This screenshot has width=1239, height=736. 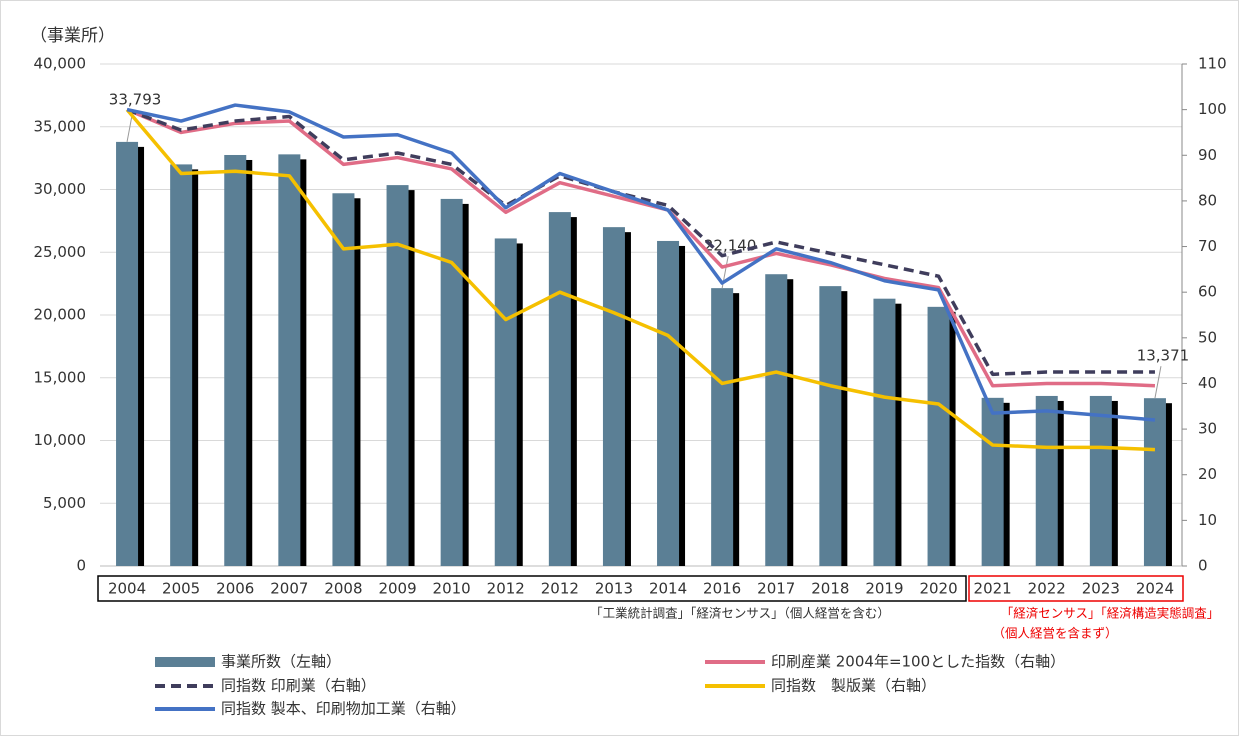 What do you see at coordinates (1207, 155) in the screenshot?
I see `y2-tick-label: 90` at bounding box center [1207, 155].